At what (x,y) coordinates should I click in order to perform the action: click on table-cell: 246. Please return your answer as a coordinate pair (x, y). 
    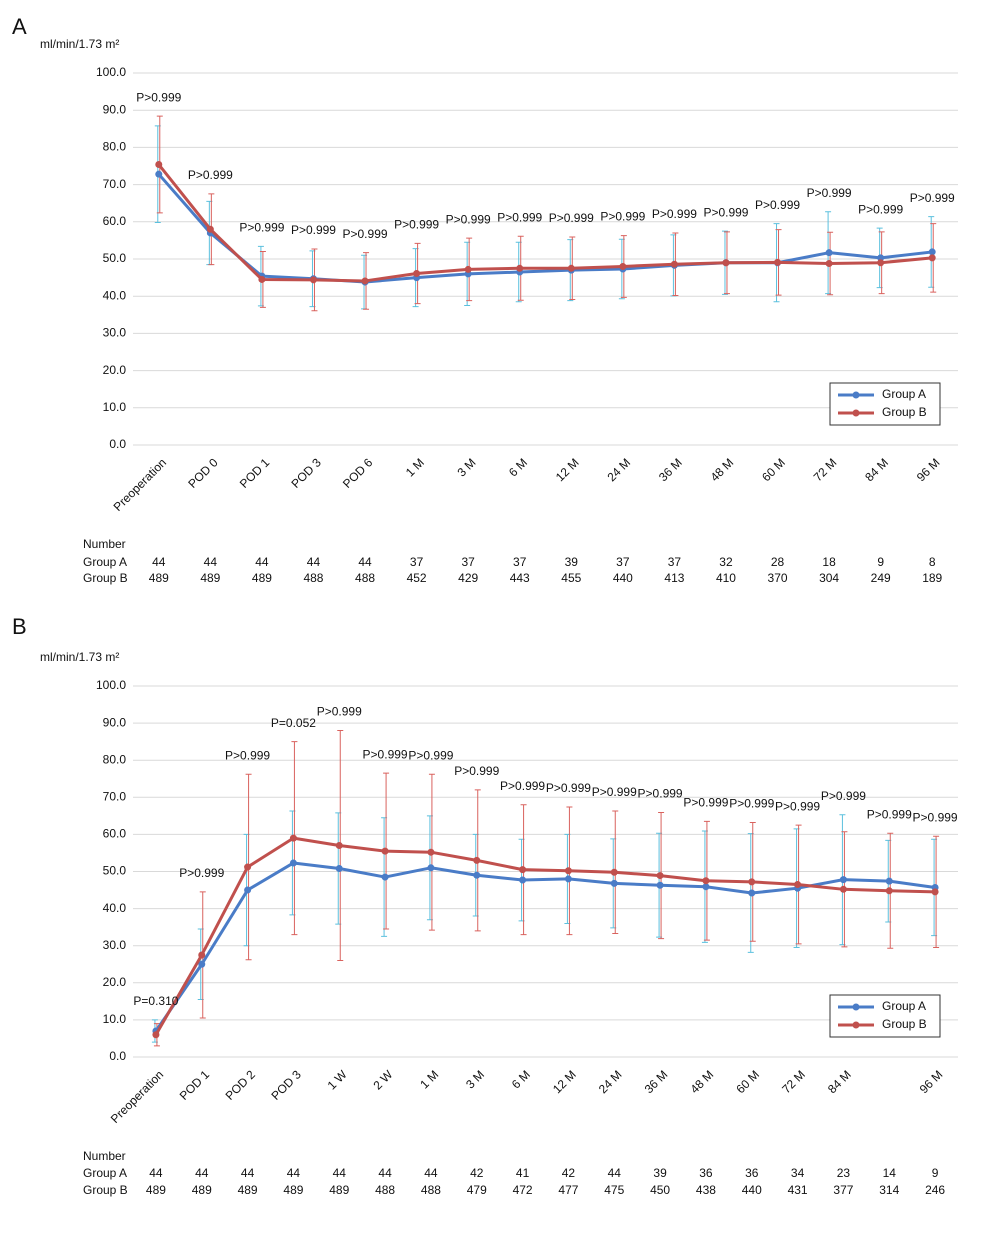
    Looking at the image, I should click on (935, 1190).